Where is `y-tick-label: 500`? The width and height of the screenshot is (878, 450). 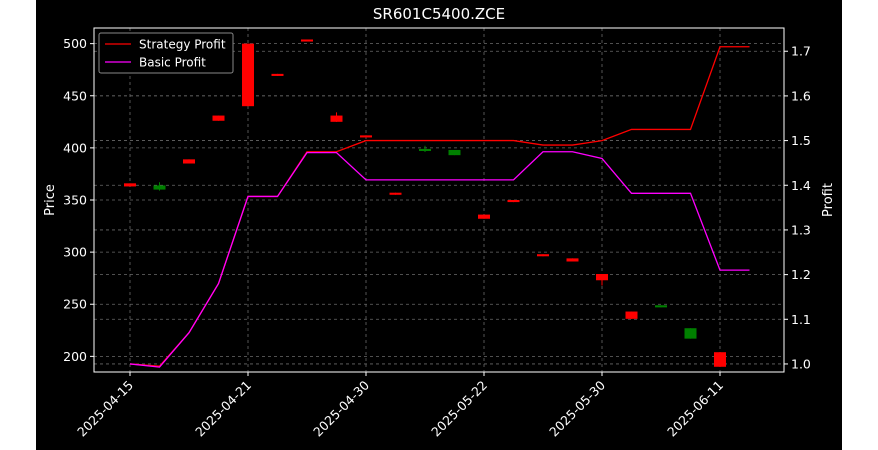 y-tick-label: 500 is located at coordinates (75, 43).